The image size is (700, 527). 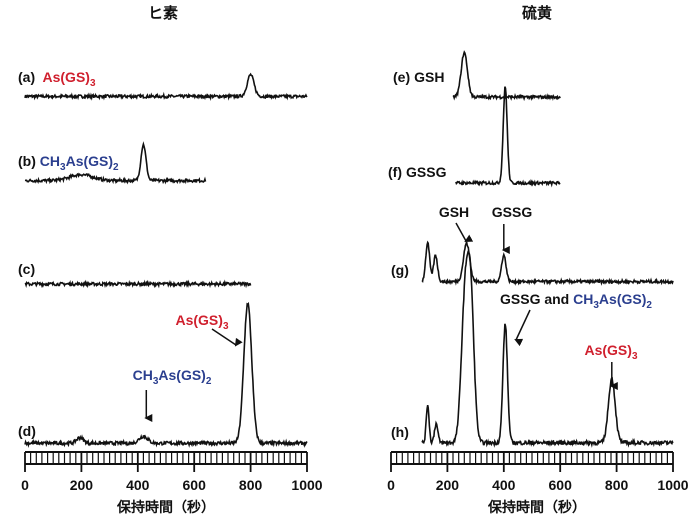 I want to click on trace-label-a: (a) As(GS)3, so click(x=57, y=79).